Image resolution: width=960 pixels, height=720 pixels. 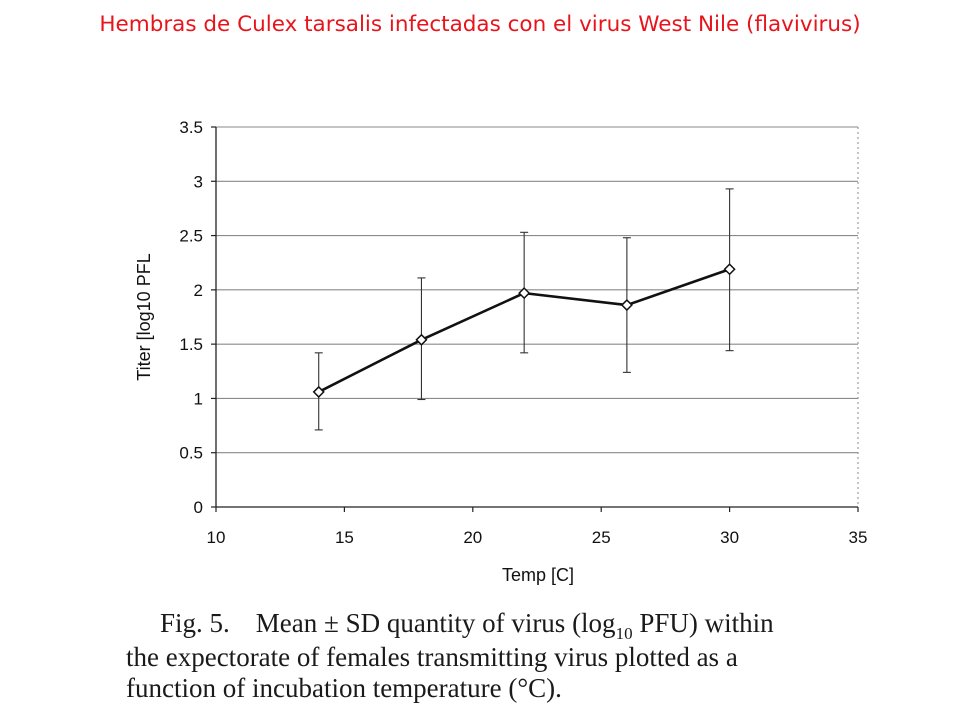 What do you see at coordinates (198, 398) in the screenshot?
I see `y-tick-label-2: 1` at bounding box center [198, 398].